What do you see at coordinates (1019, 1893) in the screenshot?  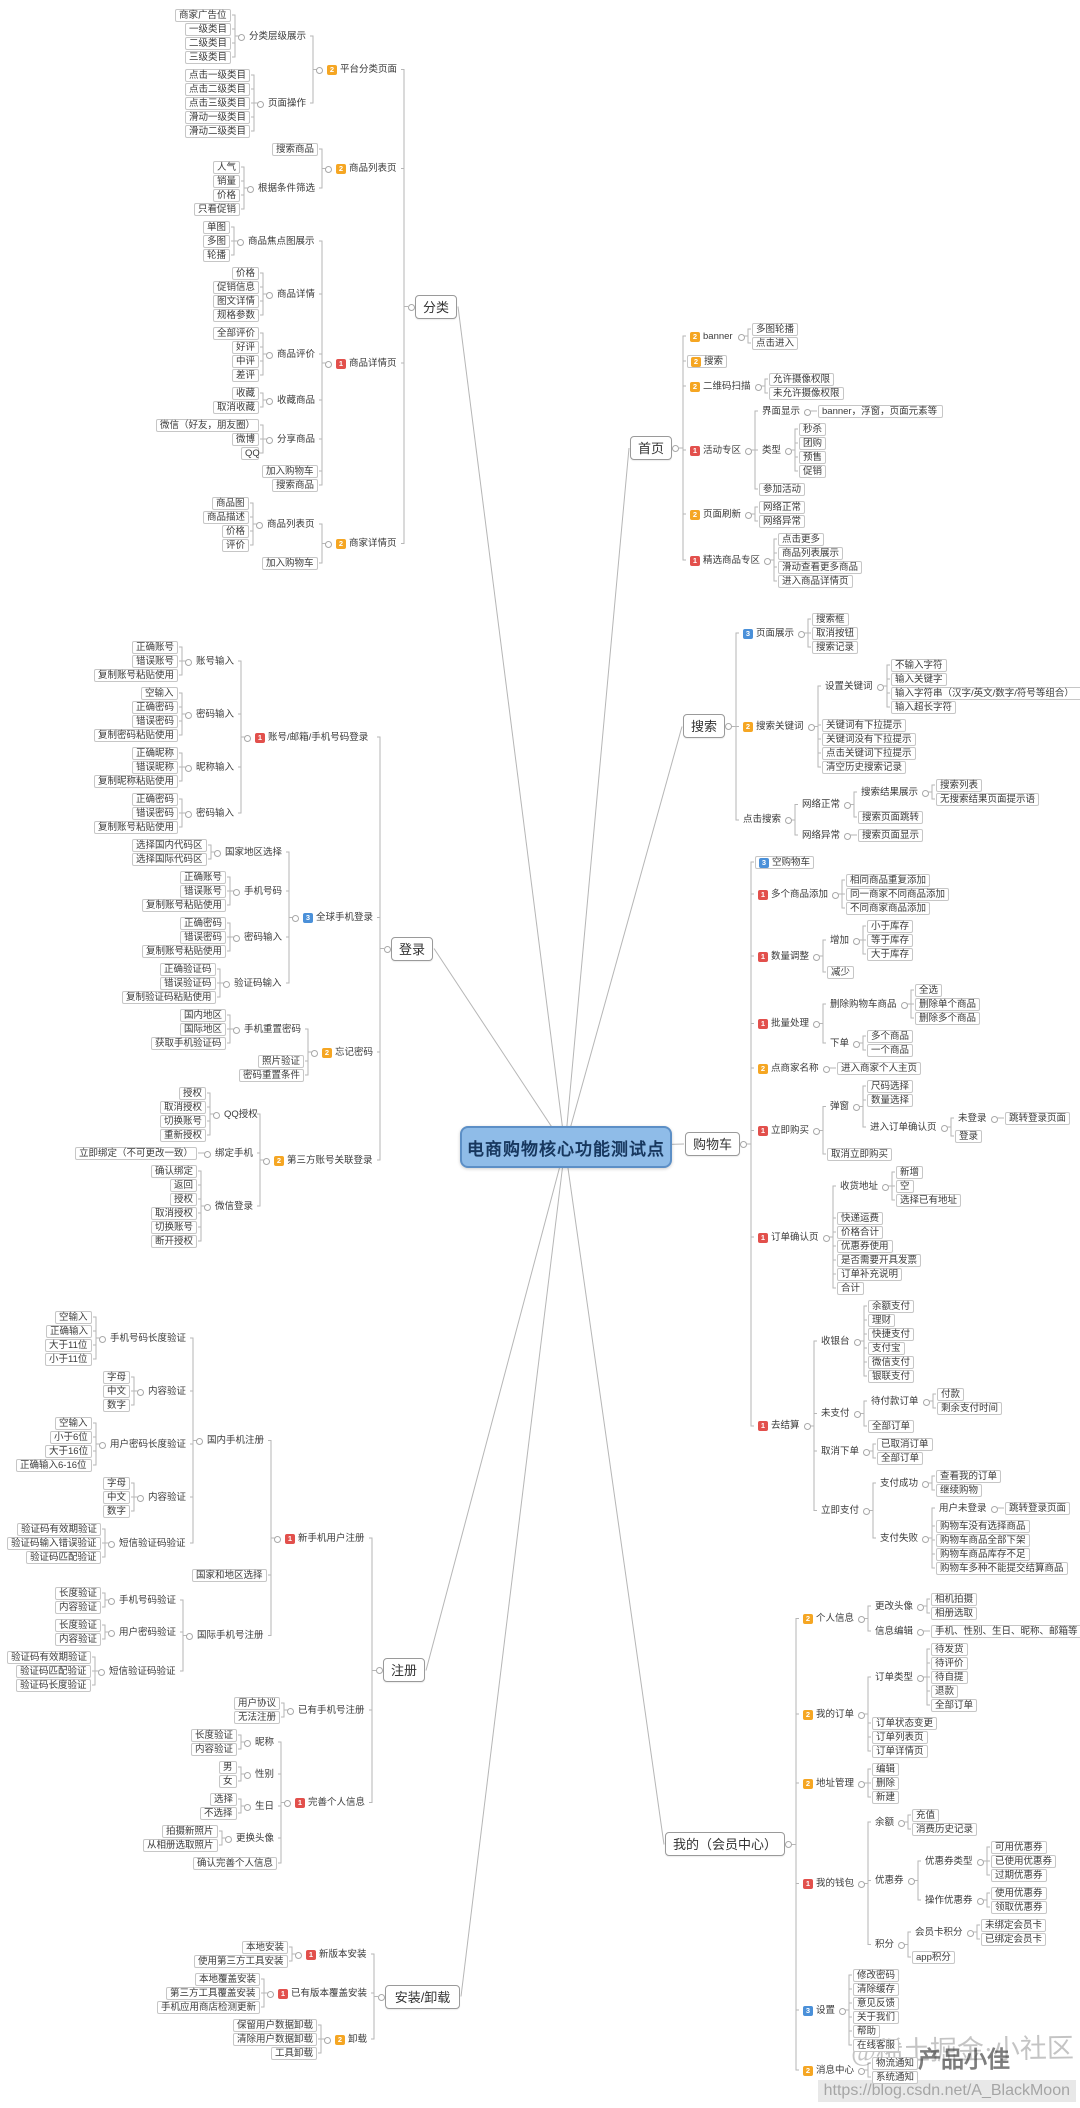 I see `mindmap-node: 使用优惠券` at bounding box center [1019, 1893].